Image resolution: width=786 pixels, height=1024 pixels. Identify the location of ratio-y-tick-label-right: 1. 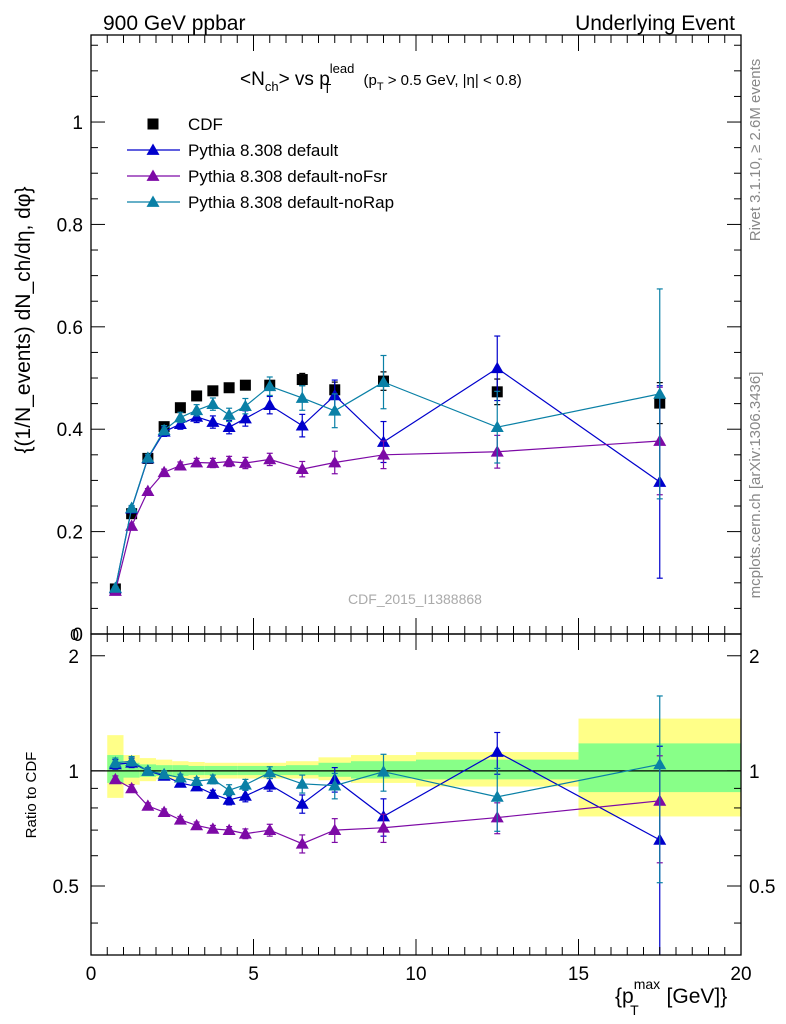
(754, 772).